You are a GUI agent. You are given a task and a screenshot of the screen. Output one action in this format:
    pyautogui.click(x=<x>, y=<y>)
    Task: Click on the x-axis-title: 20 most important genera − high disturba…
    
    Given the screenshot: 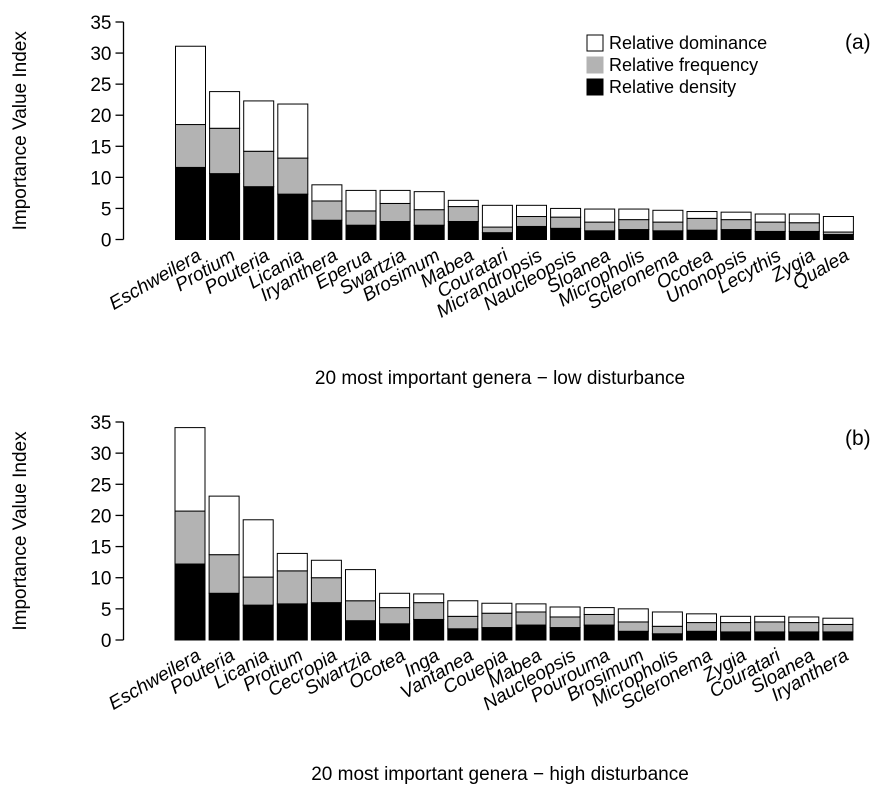 What is the action you would take?
    pyautogui.click(x=500, y=774)
    